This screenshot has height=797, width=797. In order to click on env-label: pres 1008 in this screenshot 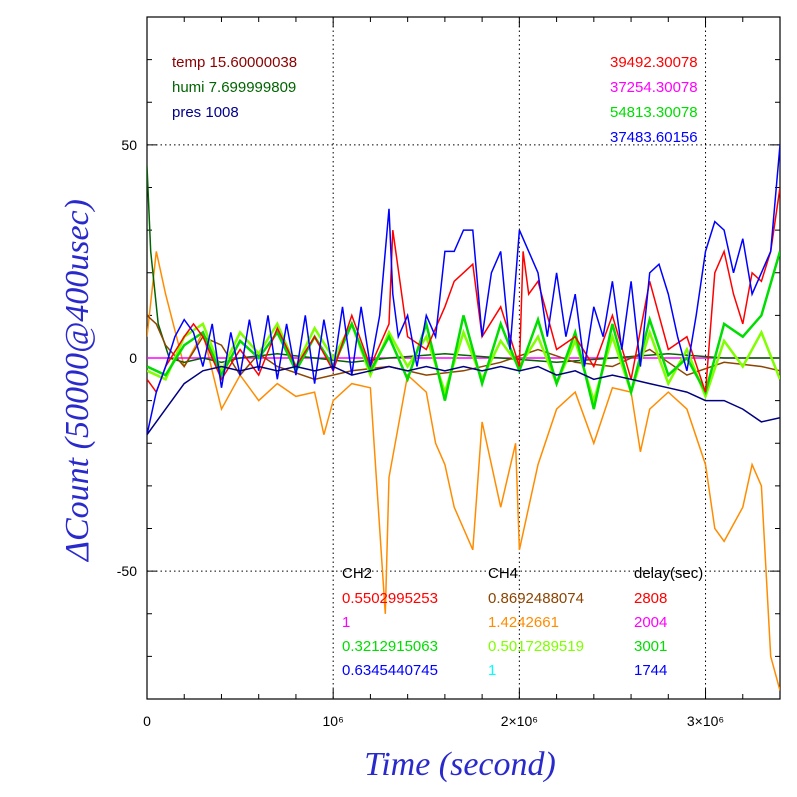, I will do `click(205, 112)`.